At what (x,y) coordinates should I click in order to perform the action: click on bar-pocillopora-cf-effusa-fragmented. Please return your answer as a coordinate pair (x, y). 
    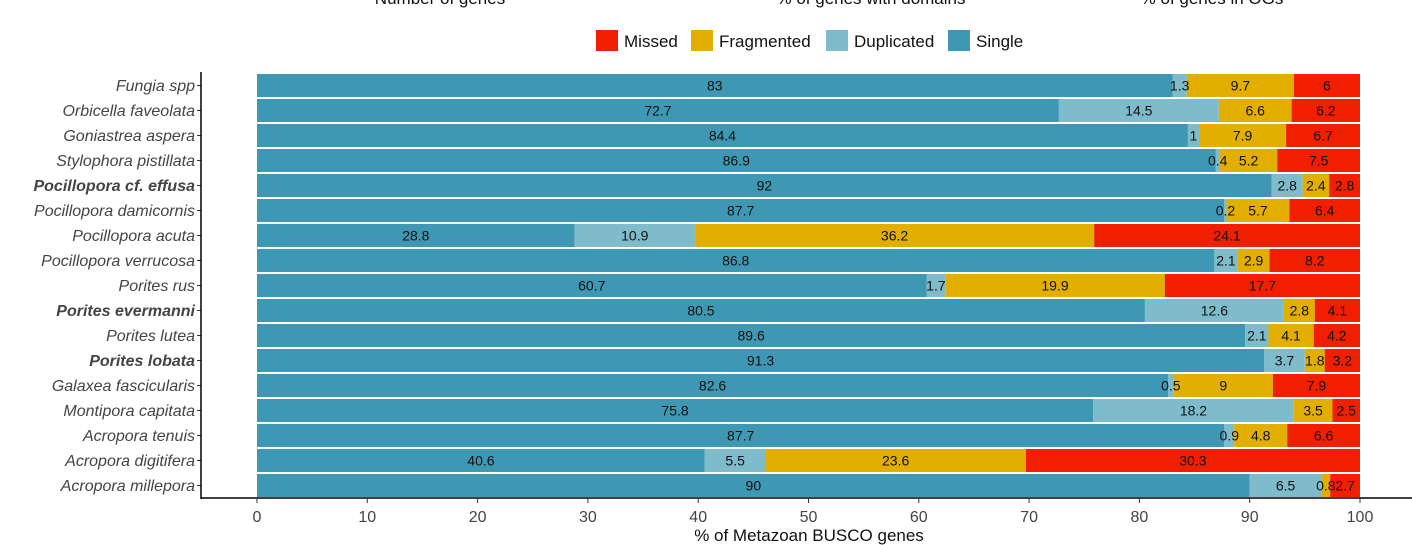
    Looking at the image, I should click on (1316, 185).